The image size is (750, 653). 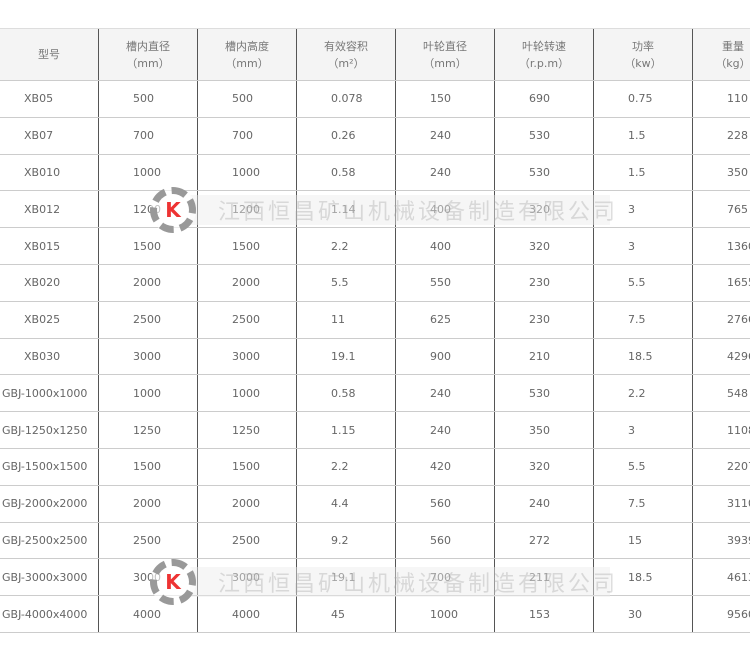 I want to click on table-cell: 272, so click(x=544, y=541).